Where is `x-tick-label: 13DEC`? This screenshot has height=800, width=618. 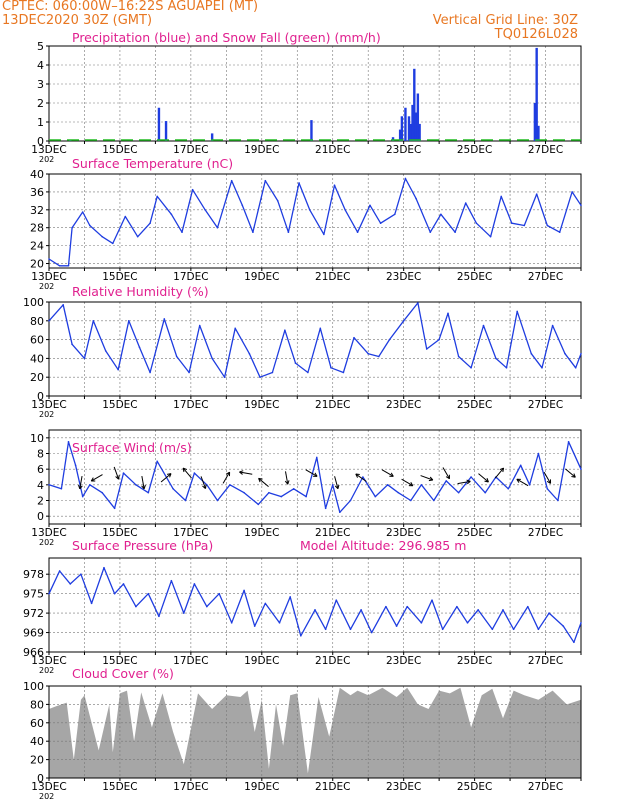
x-tick-label: 13DEC is located at coordinates (48, 150).